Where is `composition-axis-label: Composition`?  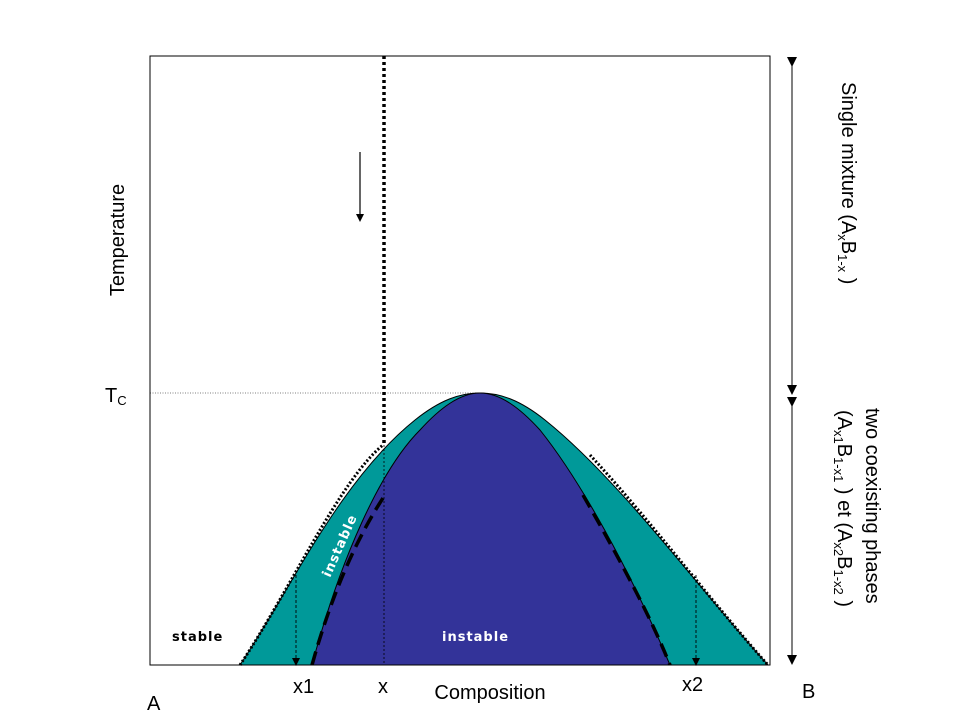 composition-axis-label: Composition is located at coordinates (489, 693).